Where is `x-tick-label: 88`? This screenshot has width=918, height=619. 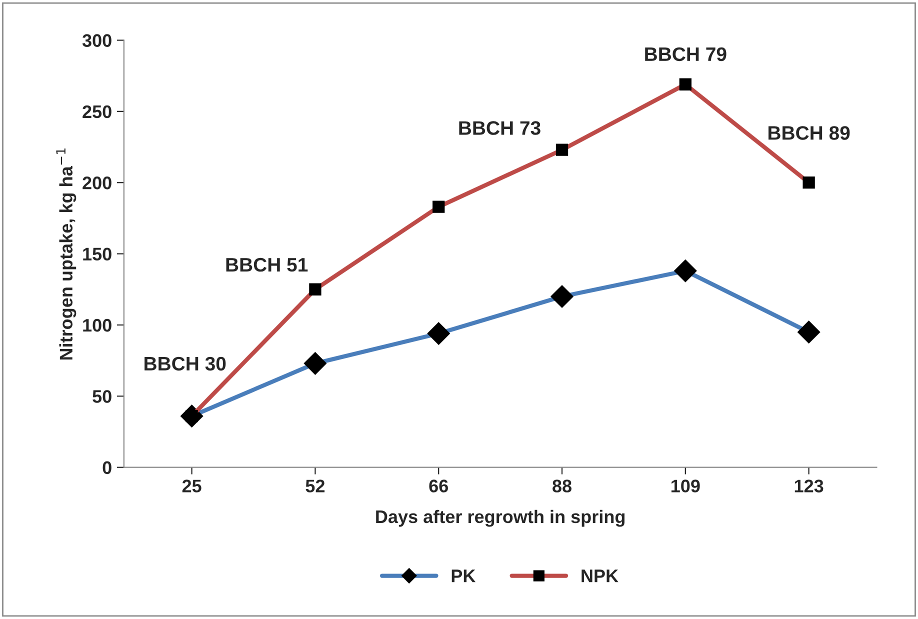 x-tick-label: 88 is located at coordinates (562, 486).